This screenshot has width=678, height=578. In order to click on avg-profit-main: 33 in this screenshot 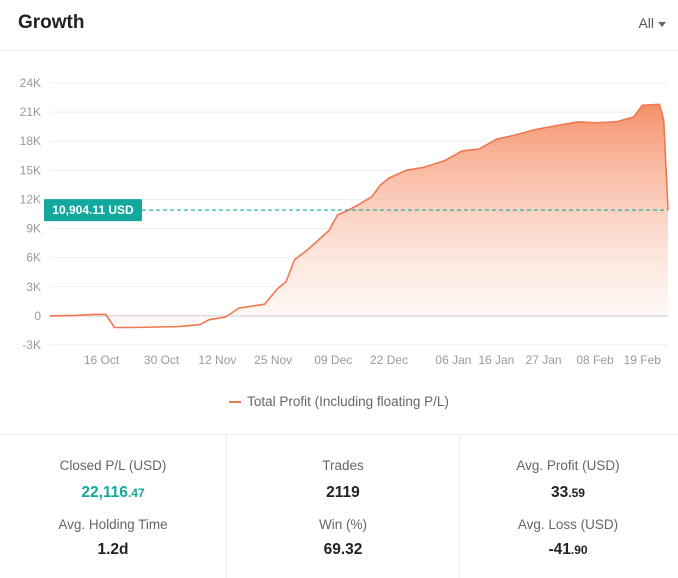, I will do `click(560, 492)`.